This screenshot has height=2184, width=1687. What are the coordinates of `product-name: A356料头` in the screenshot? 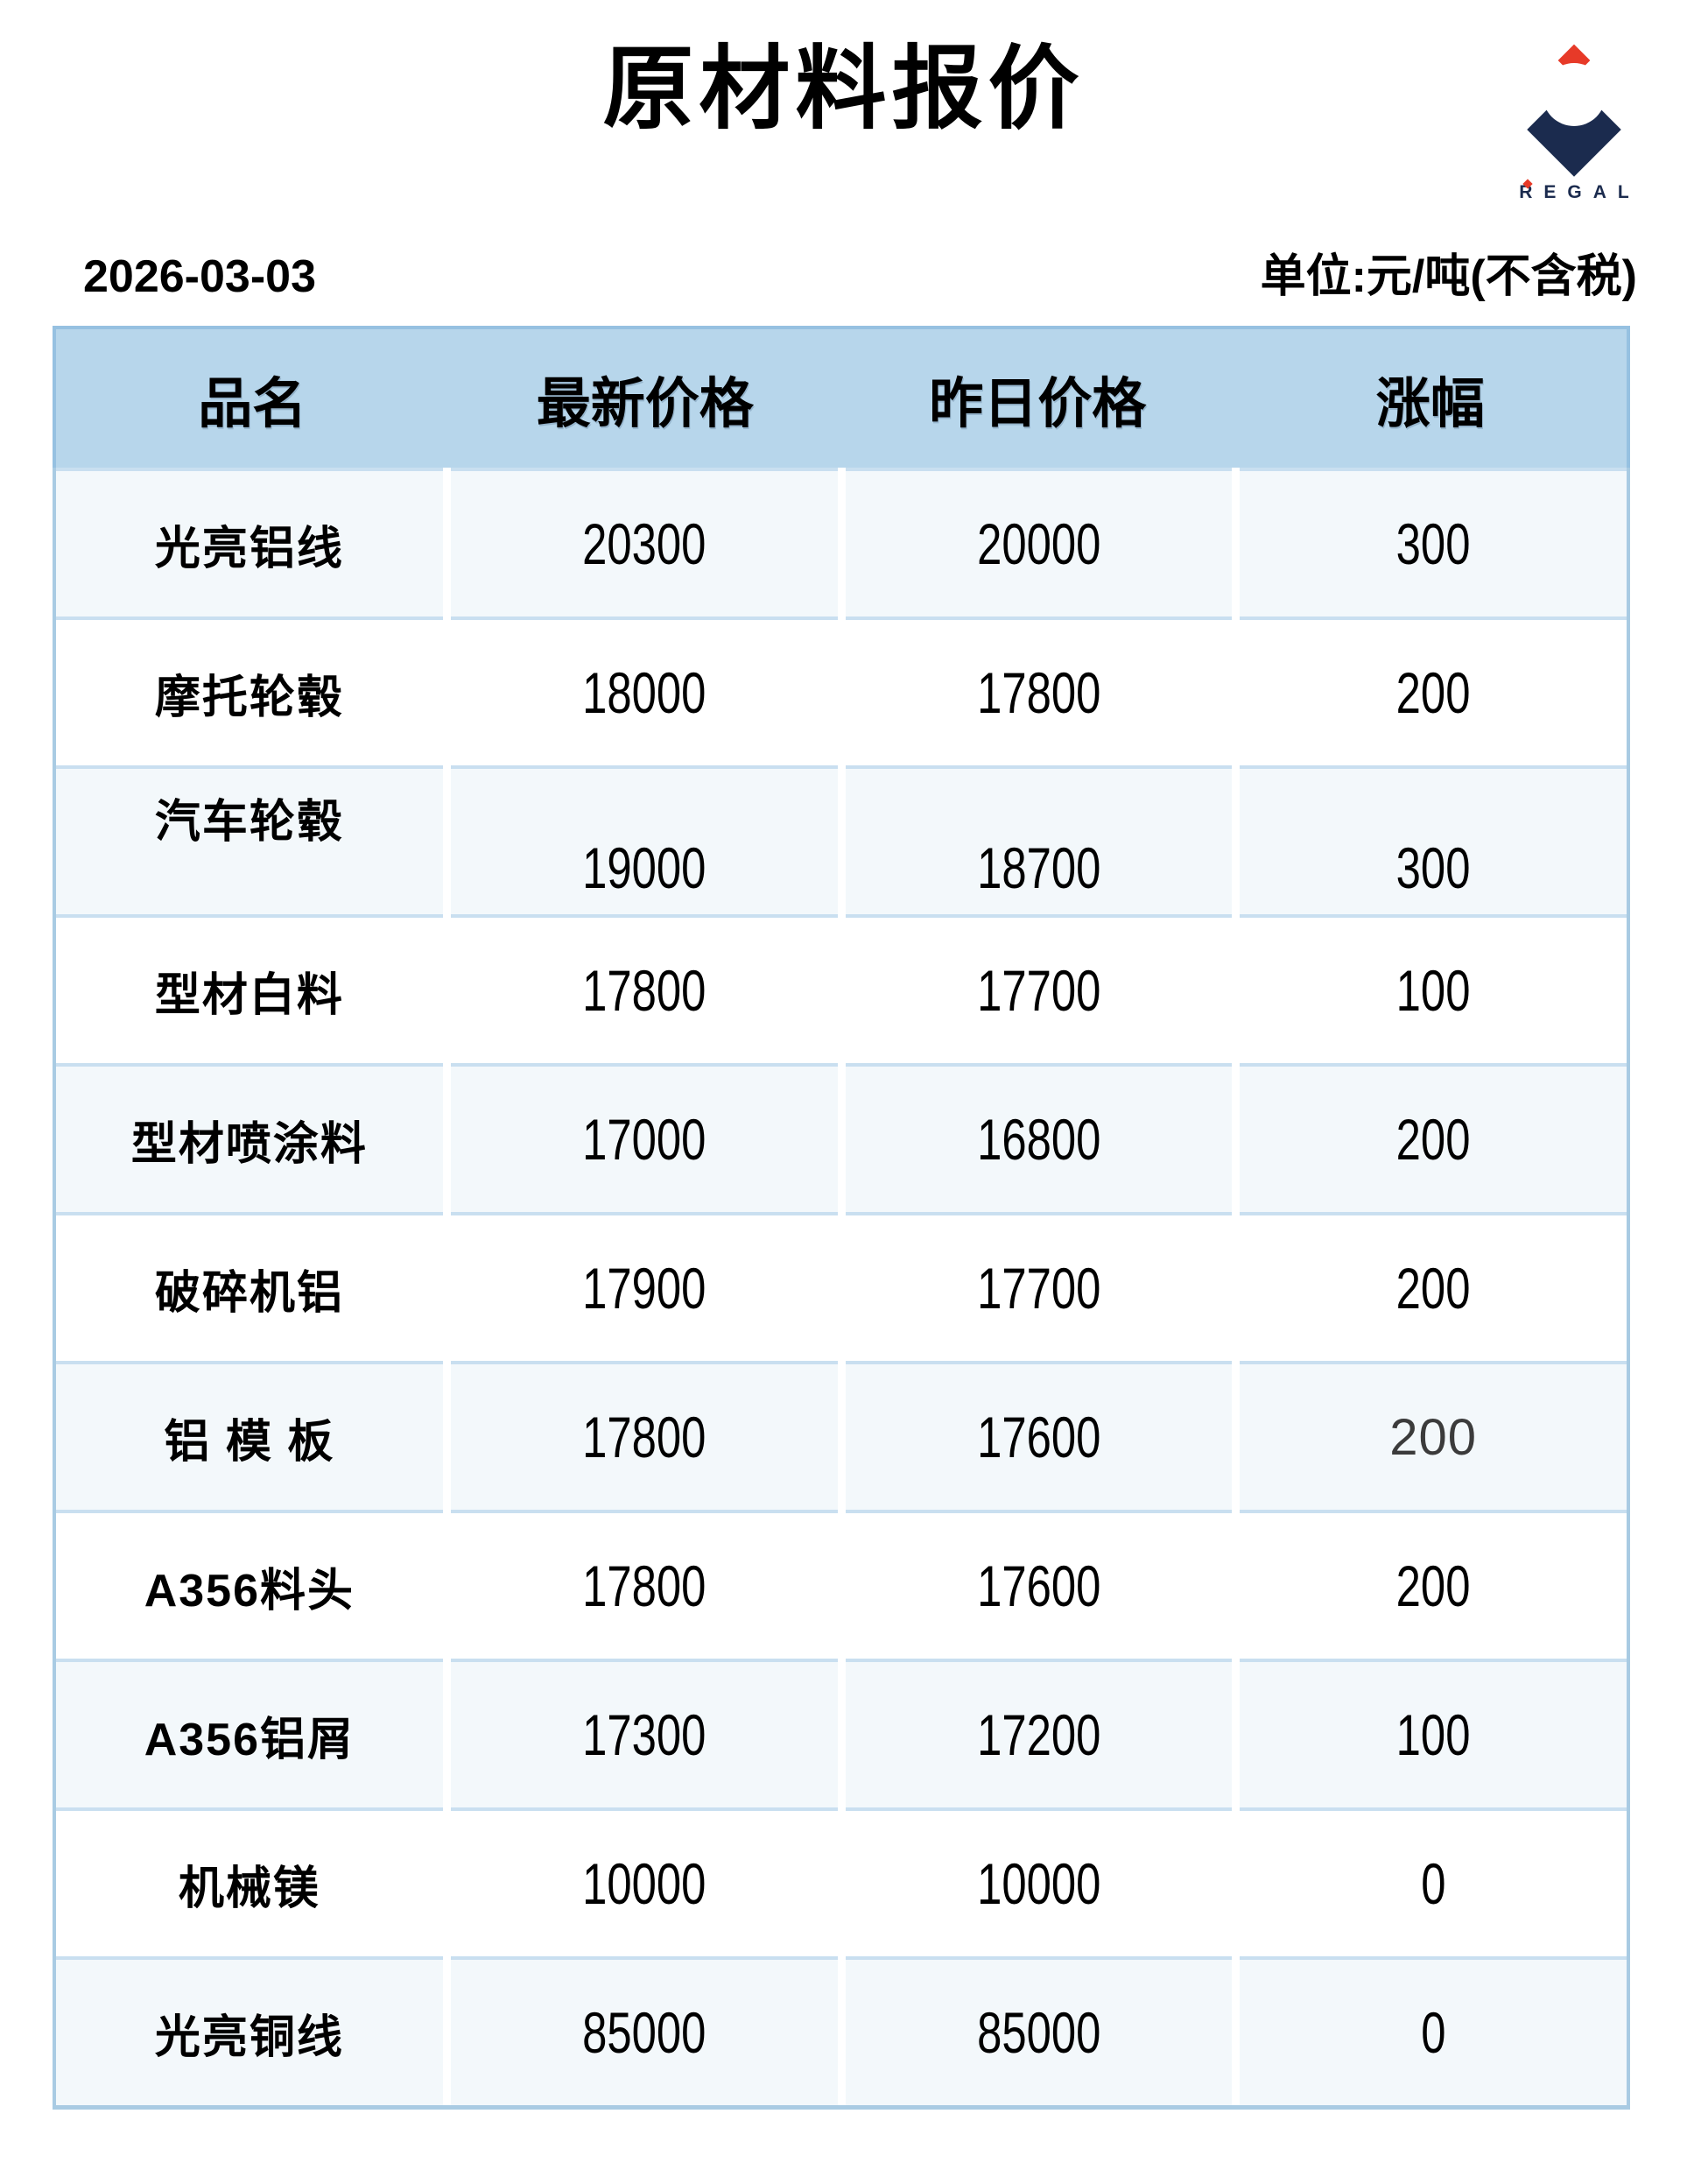 It's located at (249, 1591).